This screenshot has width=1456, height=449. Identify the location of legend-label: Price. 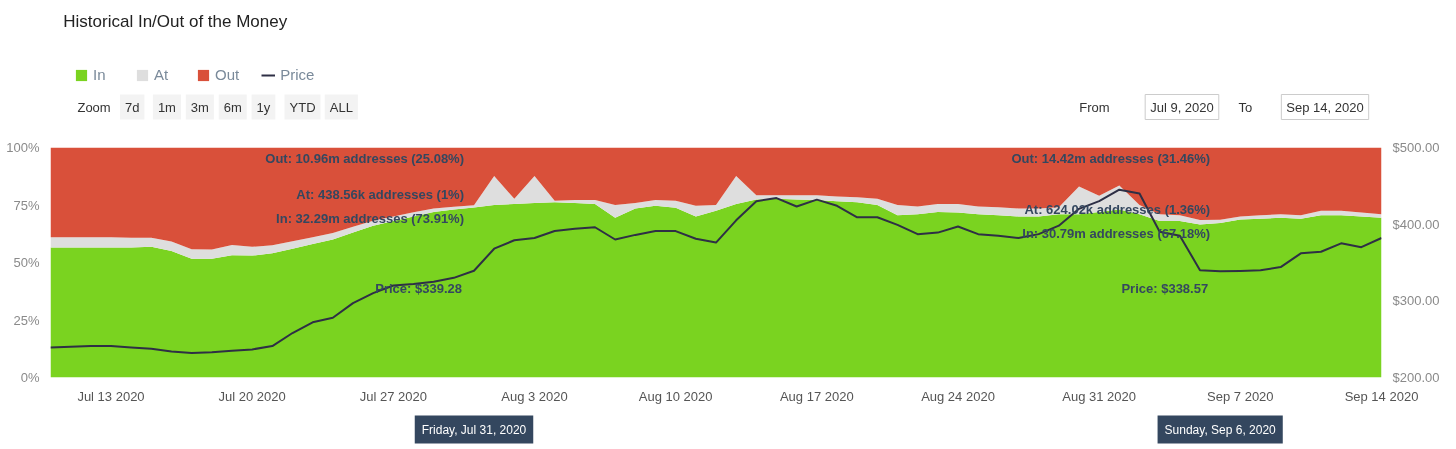
(297, 74).